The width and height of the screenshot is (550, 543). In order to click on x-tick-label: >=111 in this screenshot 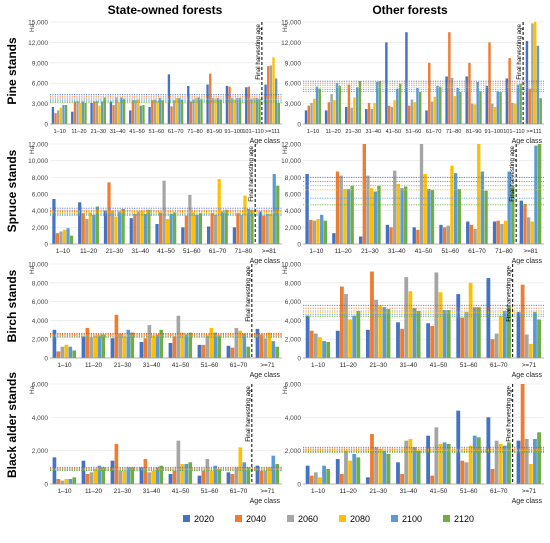, I will do `click(533, 132)`.